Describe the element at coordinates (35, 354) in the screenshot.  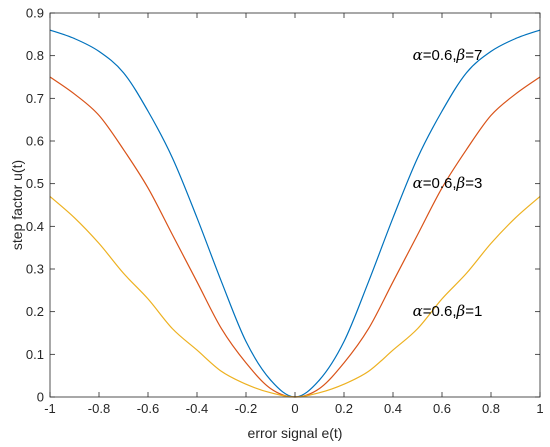
I see `y-tick-label: 0.1` at that location.